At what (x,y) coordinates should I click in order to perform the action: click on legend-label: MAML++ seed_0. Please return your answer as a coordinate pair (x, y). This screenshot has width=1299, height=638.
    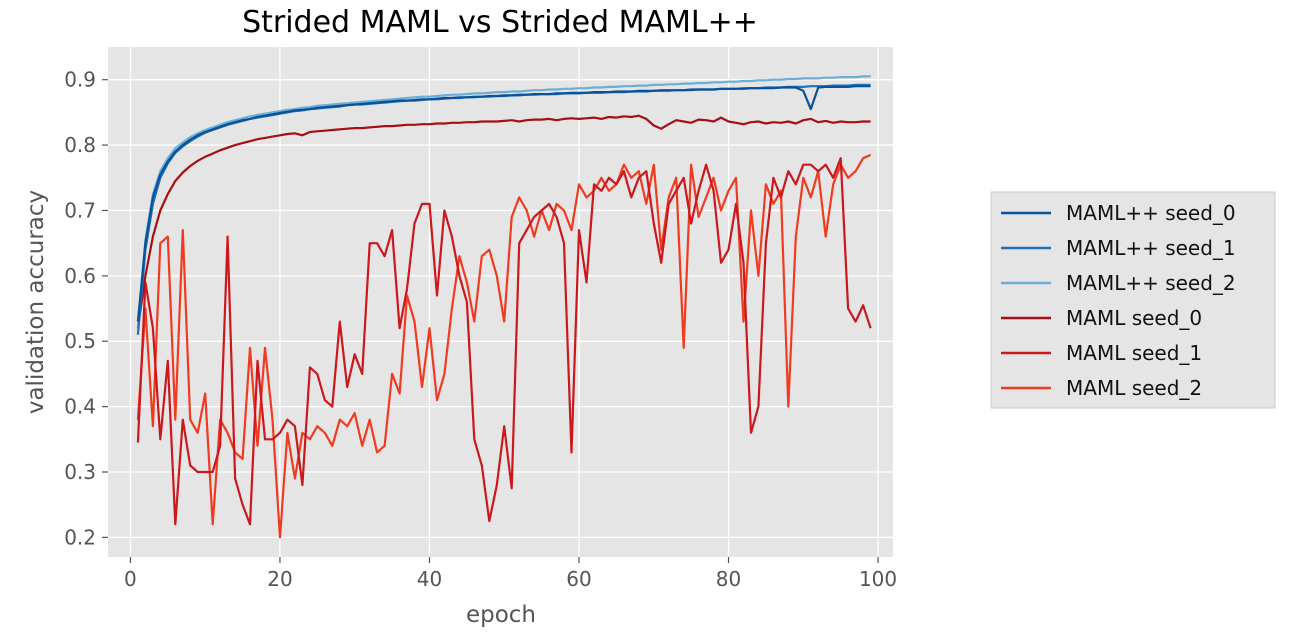
    Looking at the image, I should click on (1151, 213).